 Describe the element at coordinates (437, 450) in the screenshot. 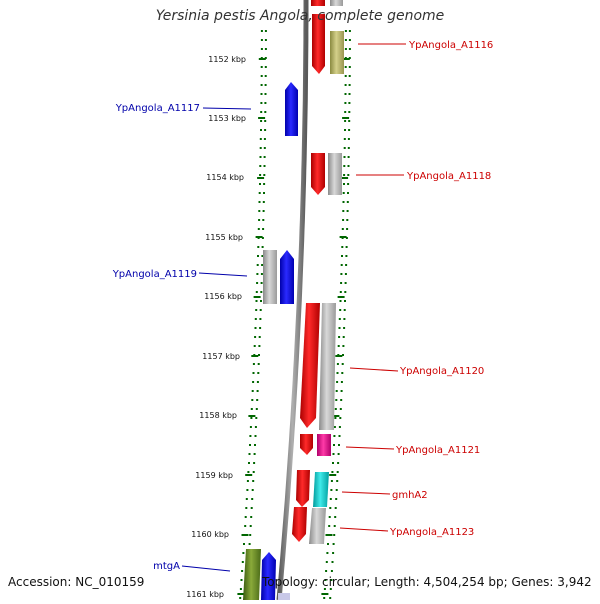

I see `gene-label-YpAngola_A1121: YpAngola_A1121` at that location.